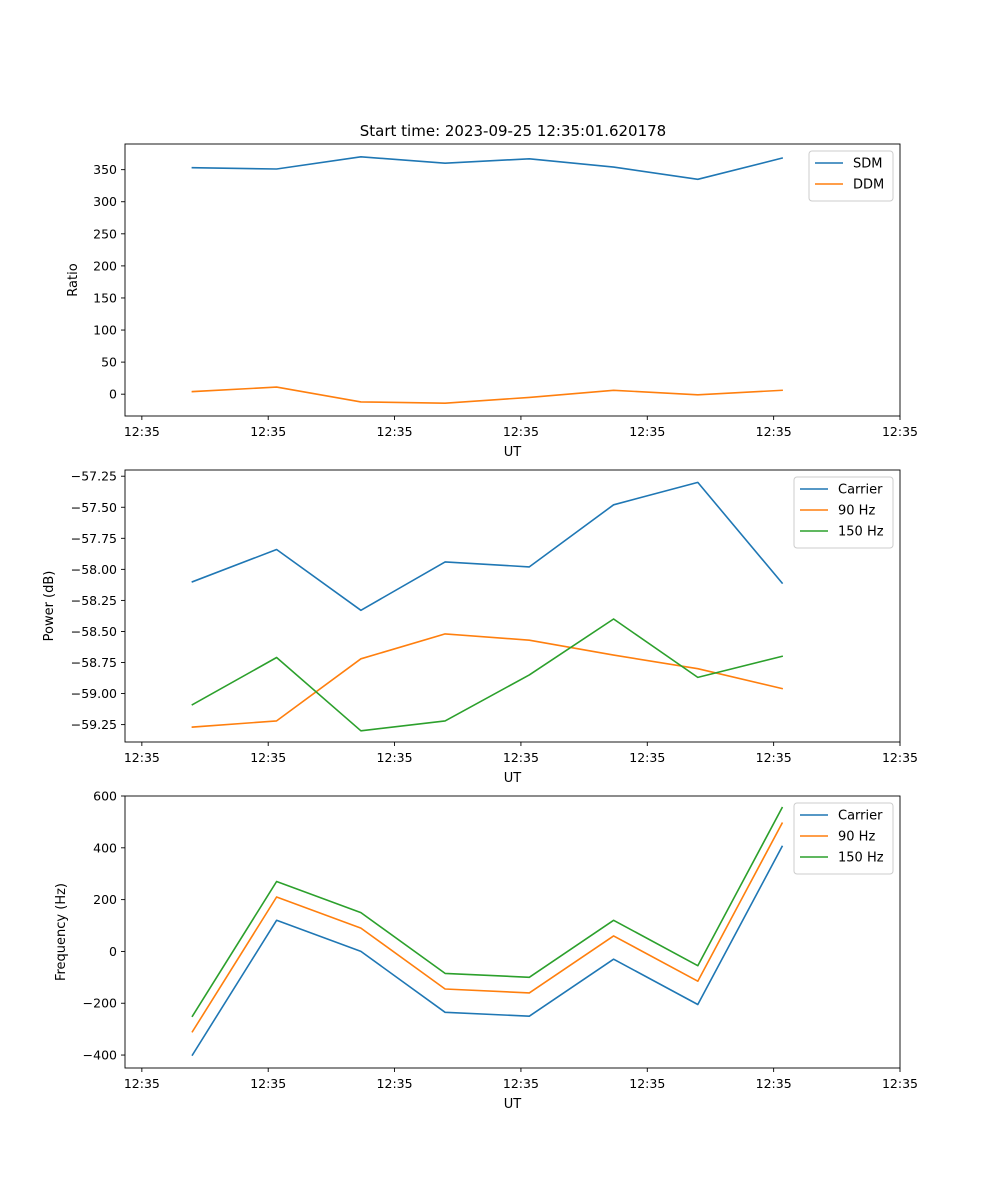  I want to click on y-tick-label: −57.50, so click(94, 507).